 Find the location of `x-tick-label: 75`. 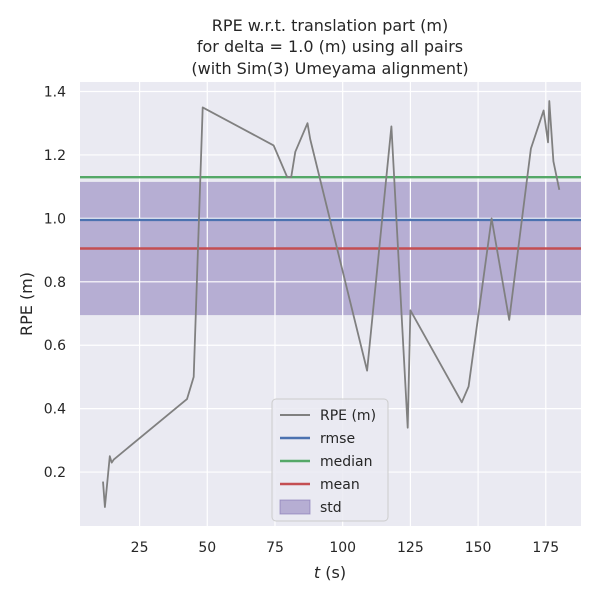

x-tick-label: 75 is located at coordinates (275, 548).